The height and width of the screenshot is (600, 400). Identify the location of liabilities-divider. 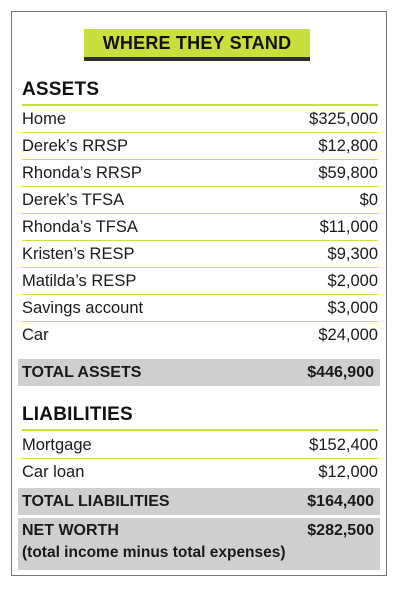
(200, 430).